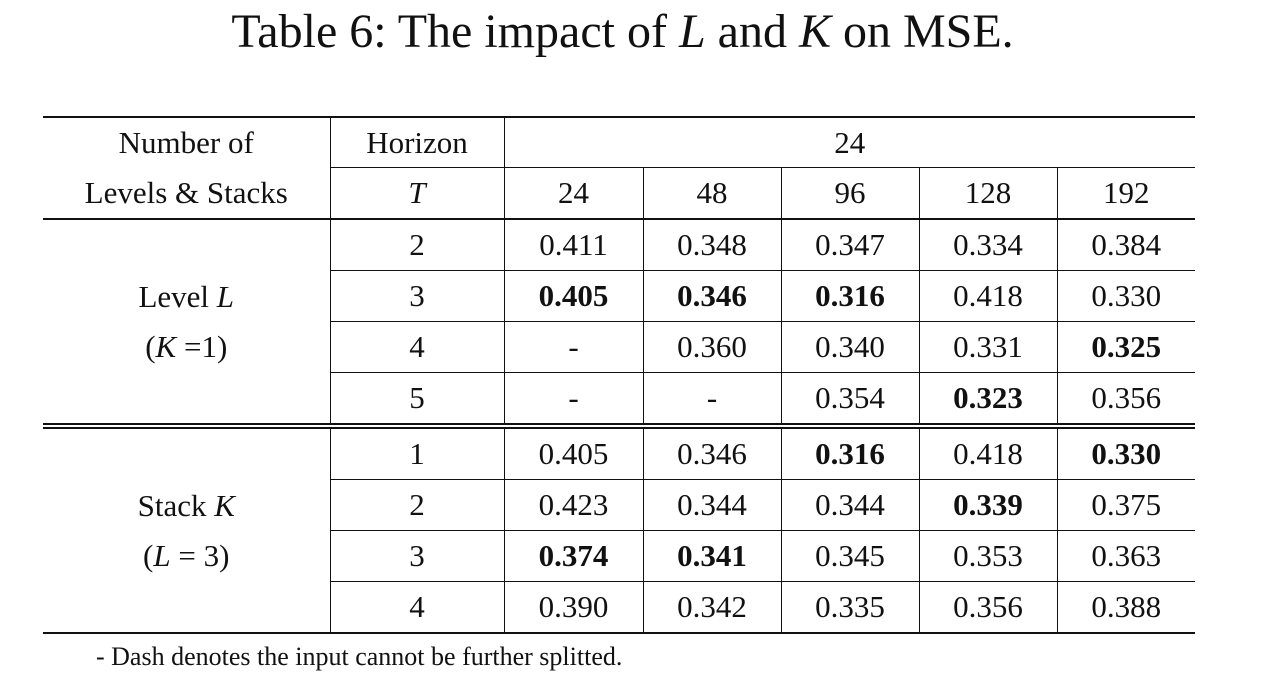 The image size is (1279, 690). I want to click on mse-value-cell: 0.334, so click(987, 245).